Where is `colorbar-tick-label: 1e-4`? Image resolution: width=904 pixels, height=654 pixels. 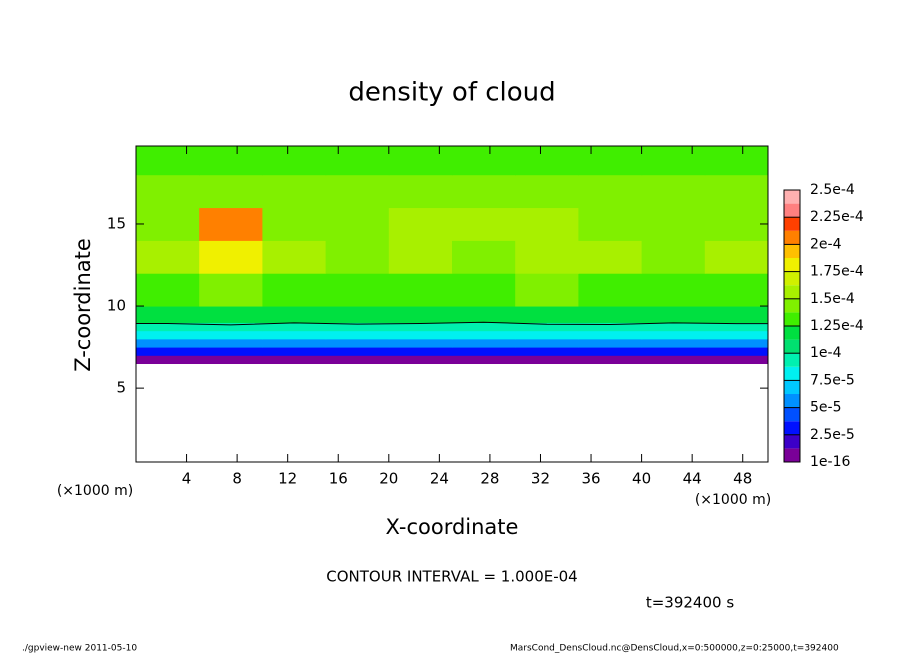 colorbar-tick-label: 1e-4 is located at coordinates (826, 353).